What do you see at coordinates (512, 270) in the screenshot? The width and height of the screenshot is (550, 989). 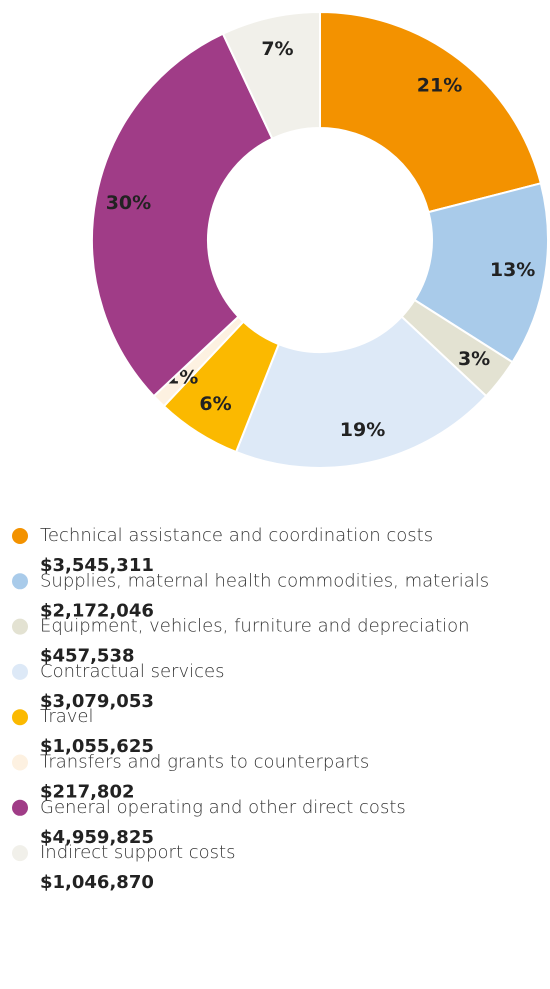 I see `data-label: 13%` at bounding box center [512, 270].